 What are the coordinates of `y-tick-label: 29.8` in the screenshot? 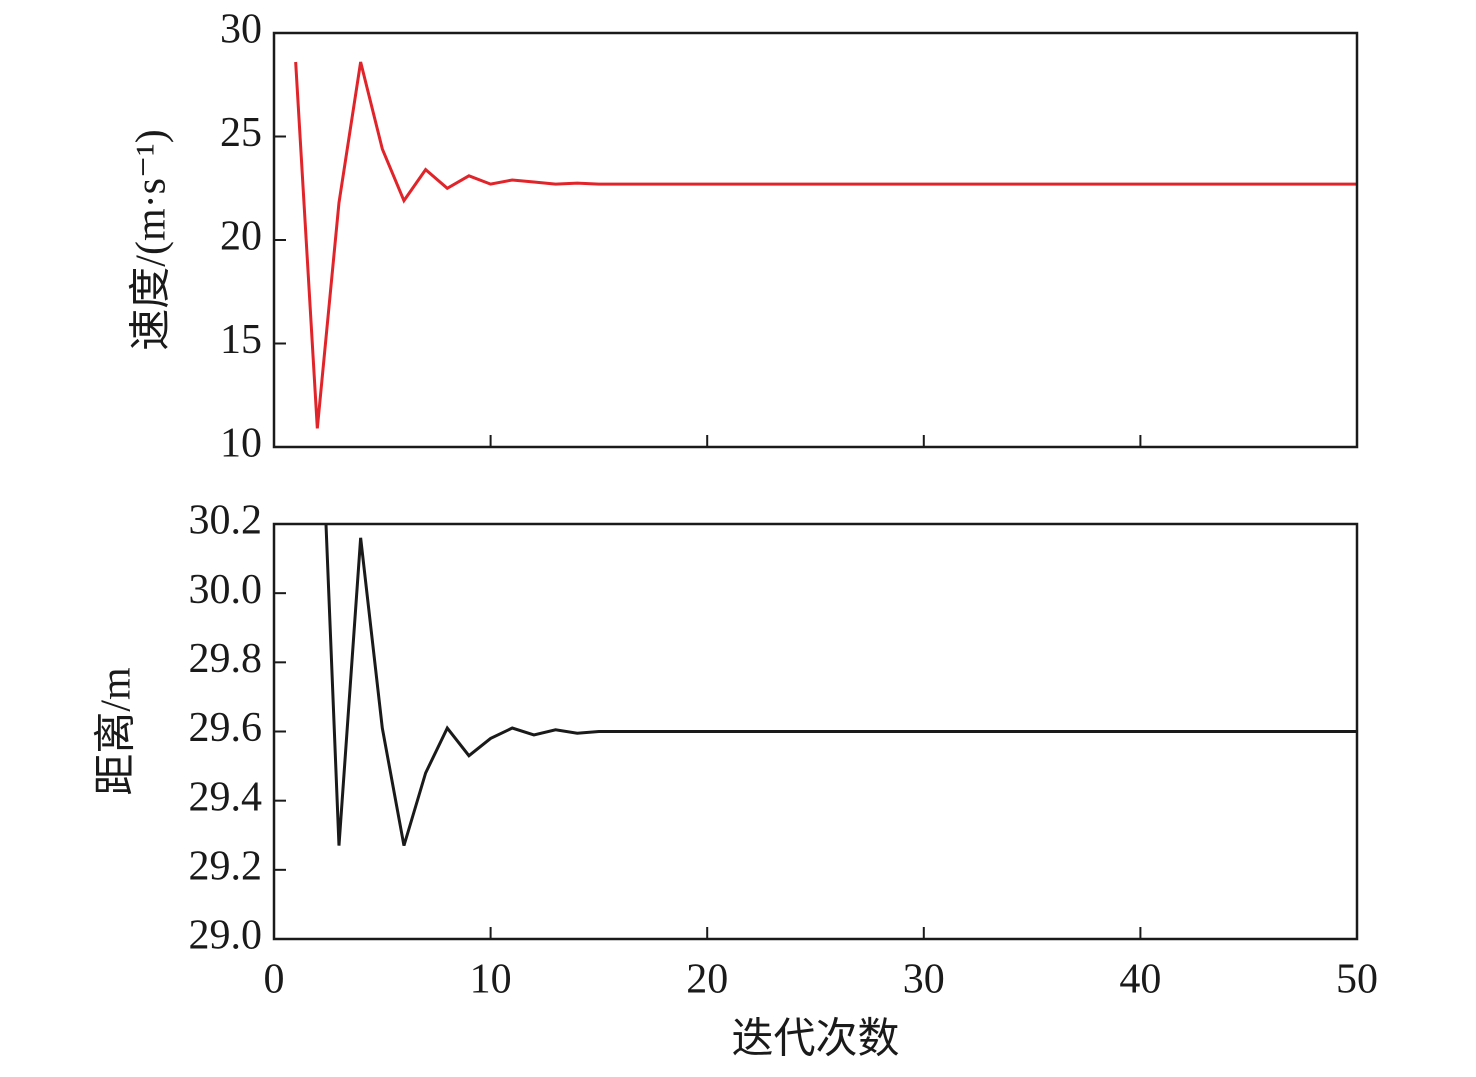 It's located at (226, 659).